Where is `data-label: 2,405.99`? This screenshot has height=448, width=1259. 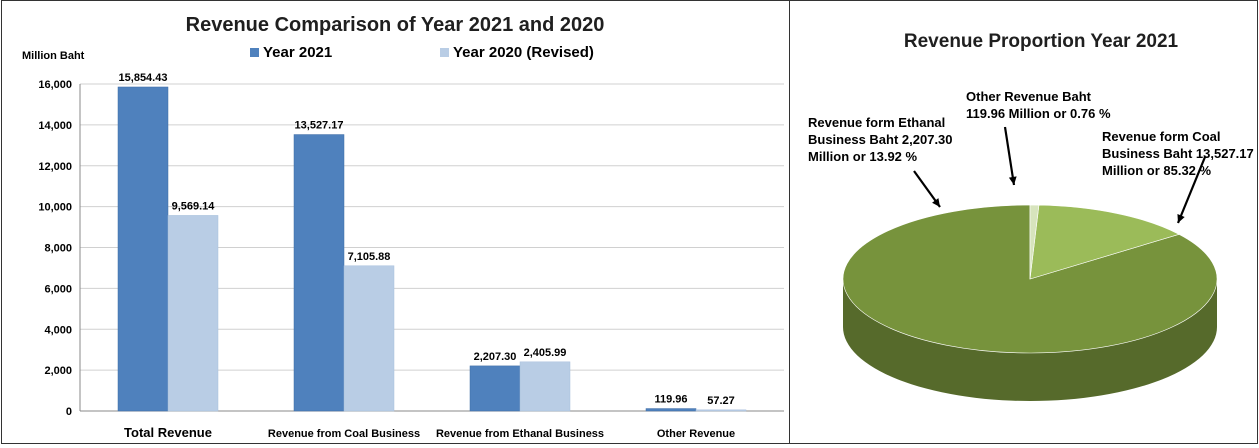 data-label: 2,405.99 is located at coordinates (545, 353).